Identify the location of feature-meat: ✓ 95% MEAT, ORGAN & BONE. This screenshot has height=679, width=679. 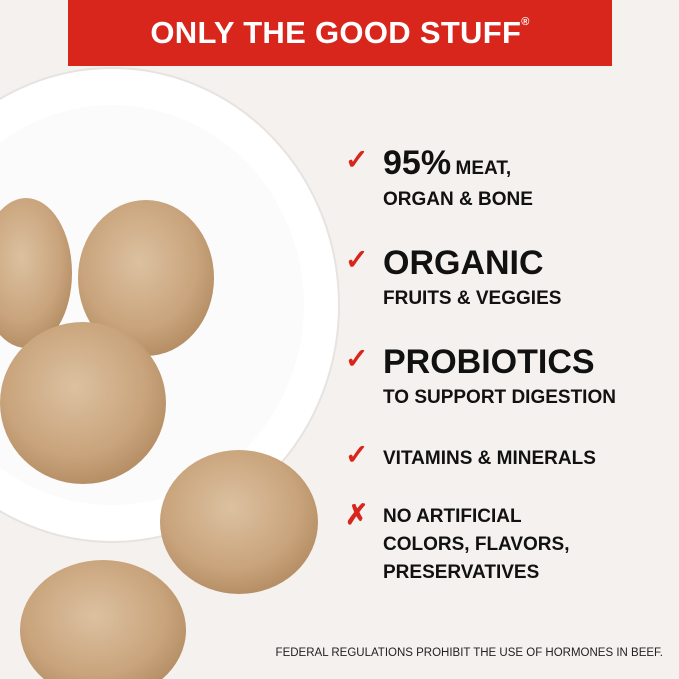
(505, 188).